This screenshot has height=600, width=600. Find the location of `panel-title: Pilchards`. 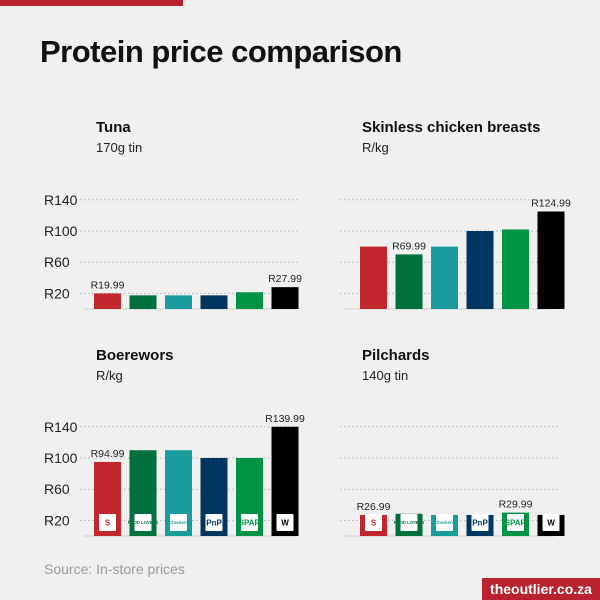

panel-title: Pilchards is located at coordinates (396, 355).